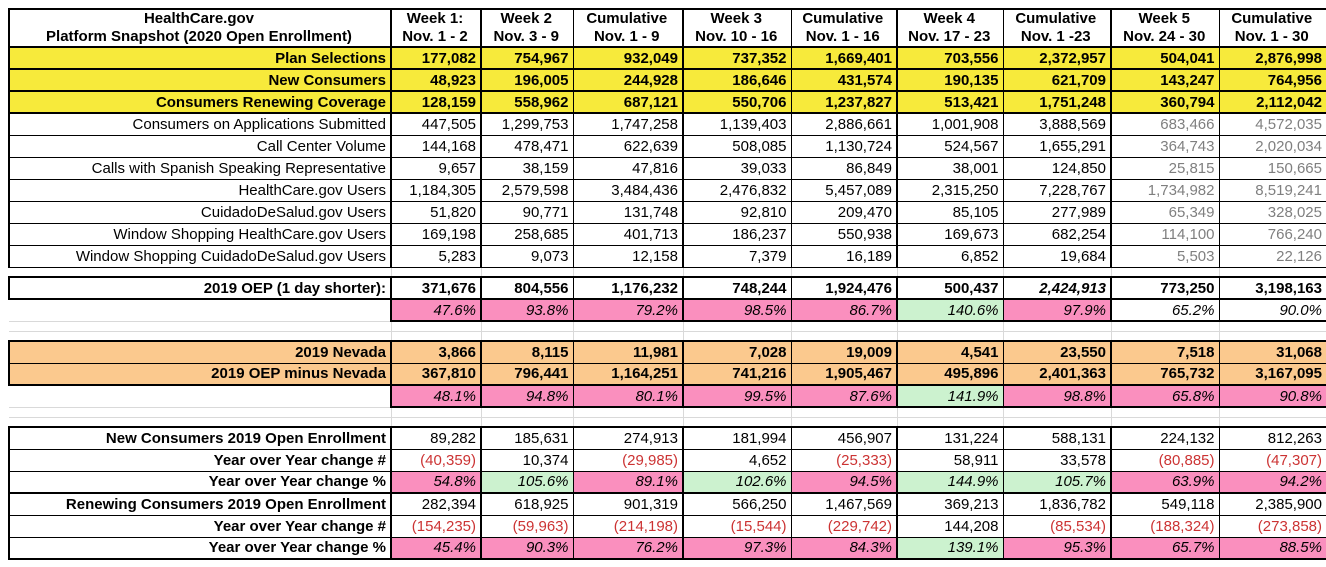  What do you see at coordinates (436, 80) in the screenshot?
I see `value-cell: 48,923` at bounding box center [436, 80].